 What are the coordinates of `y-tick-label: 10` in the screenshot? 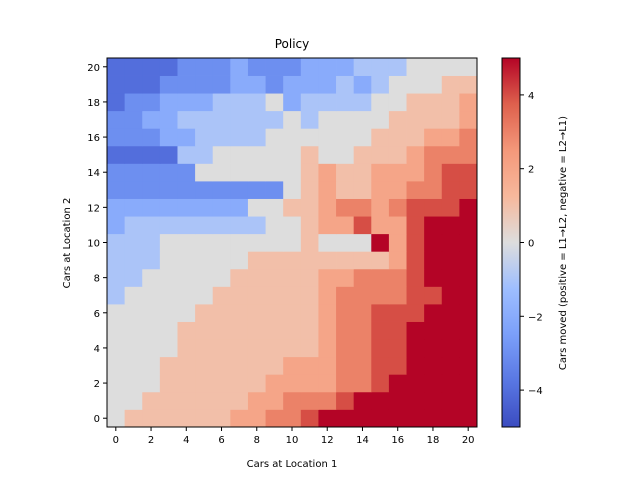 It's located at (93, 244).